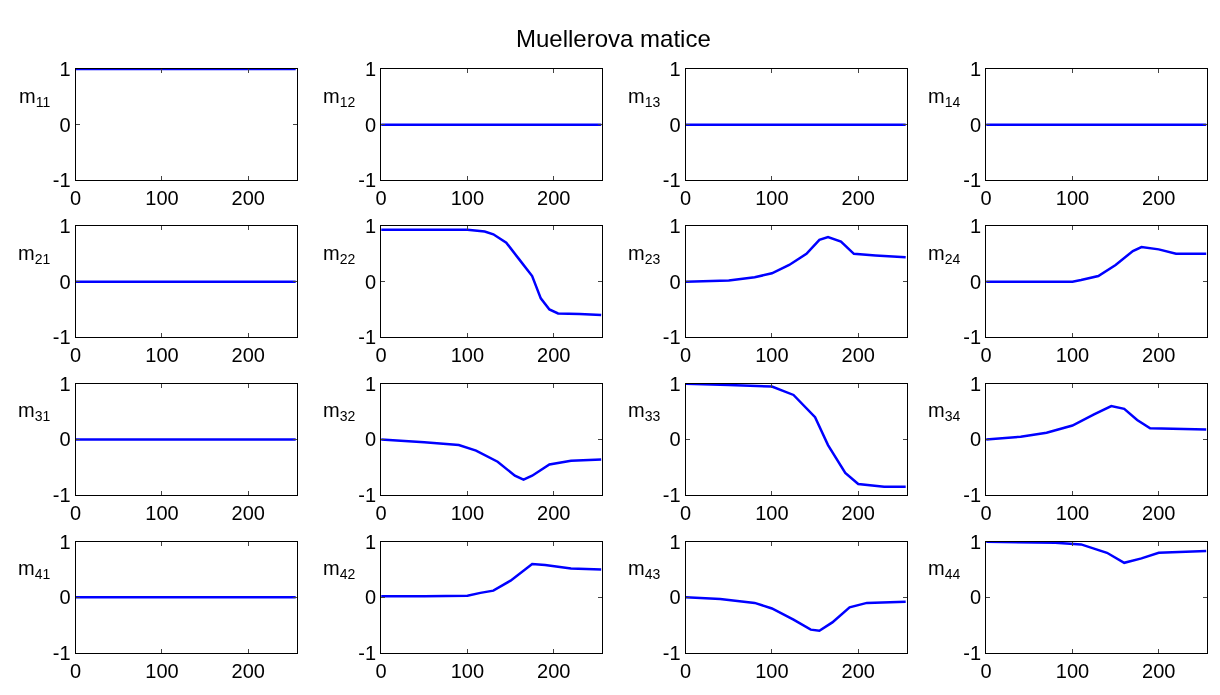 The width and height of the screenshot is (1220, 695). I want to click on y-axis-title: m$_{14}$, so click(944, 98).